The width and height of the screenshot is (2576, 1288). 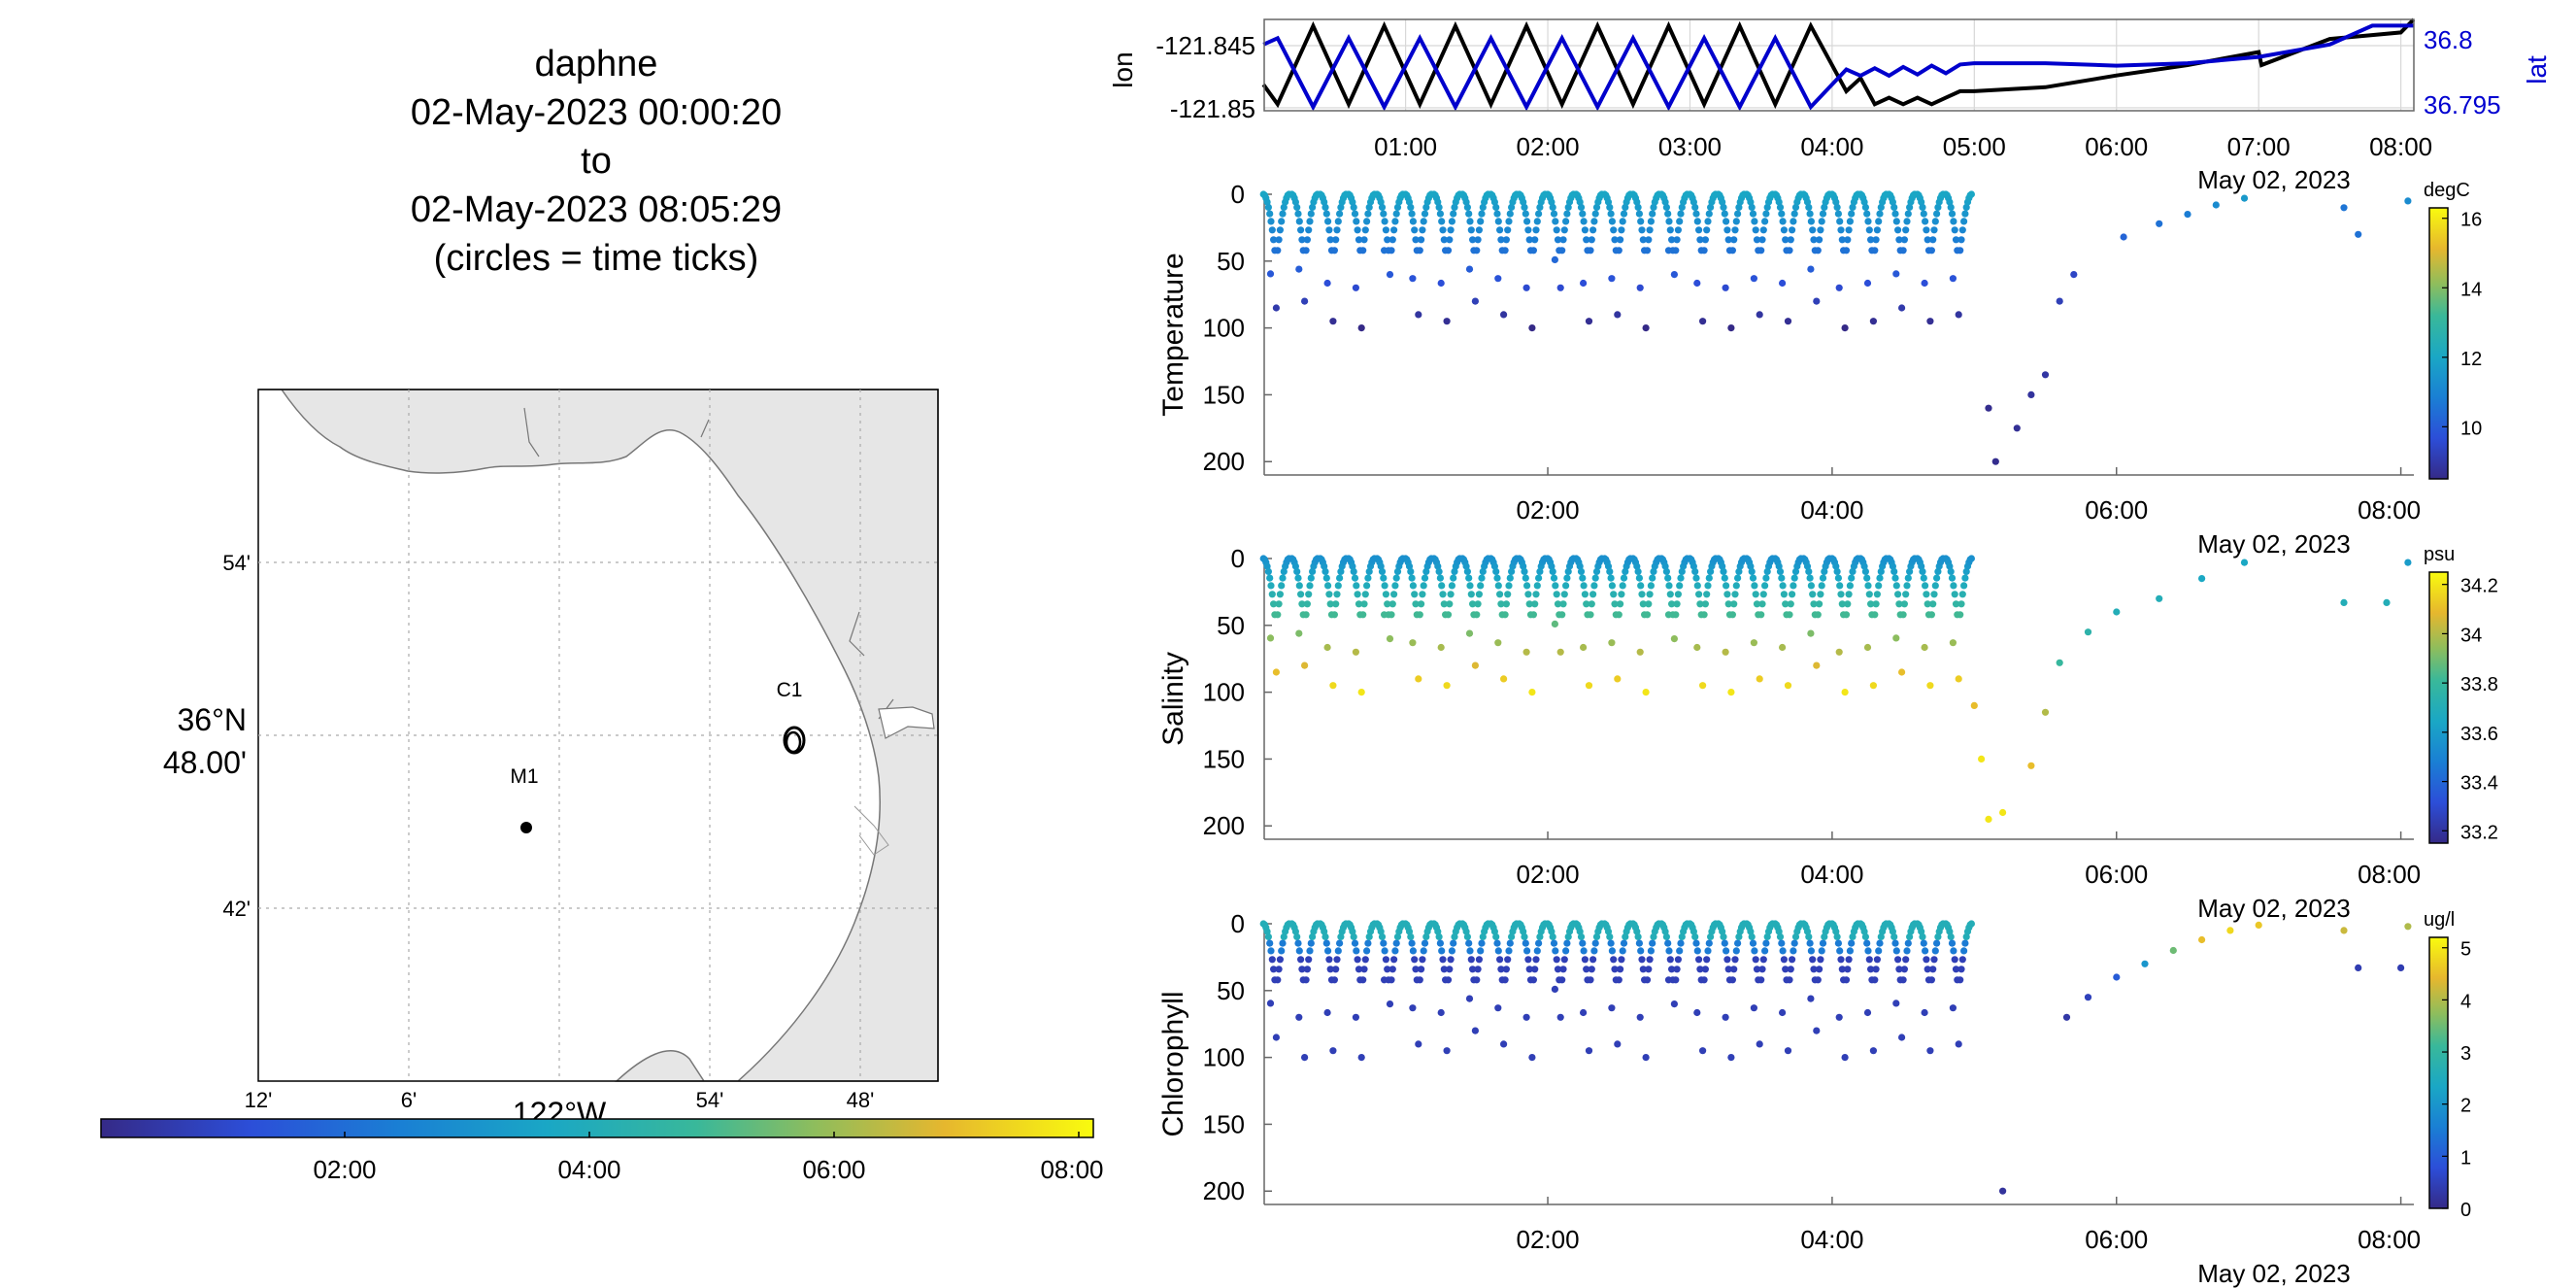 I want to click on lonlat-xtick: 03:00, so click(x=1690, y=146).